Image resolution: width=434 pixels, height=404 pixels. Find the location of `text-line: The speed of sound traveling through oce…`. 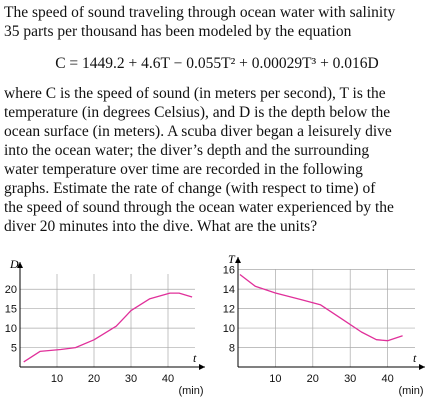

text-line: The speed of sound traveling through oce… is located at coordinates (200, 12).